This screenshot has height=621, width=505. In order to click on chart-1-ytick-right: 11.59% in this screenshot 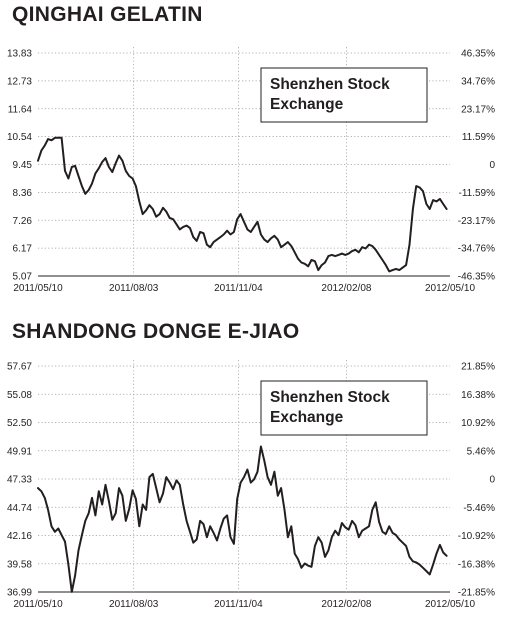, I will do `click(478, 137)`.